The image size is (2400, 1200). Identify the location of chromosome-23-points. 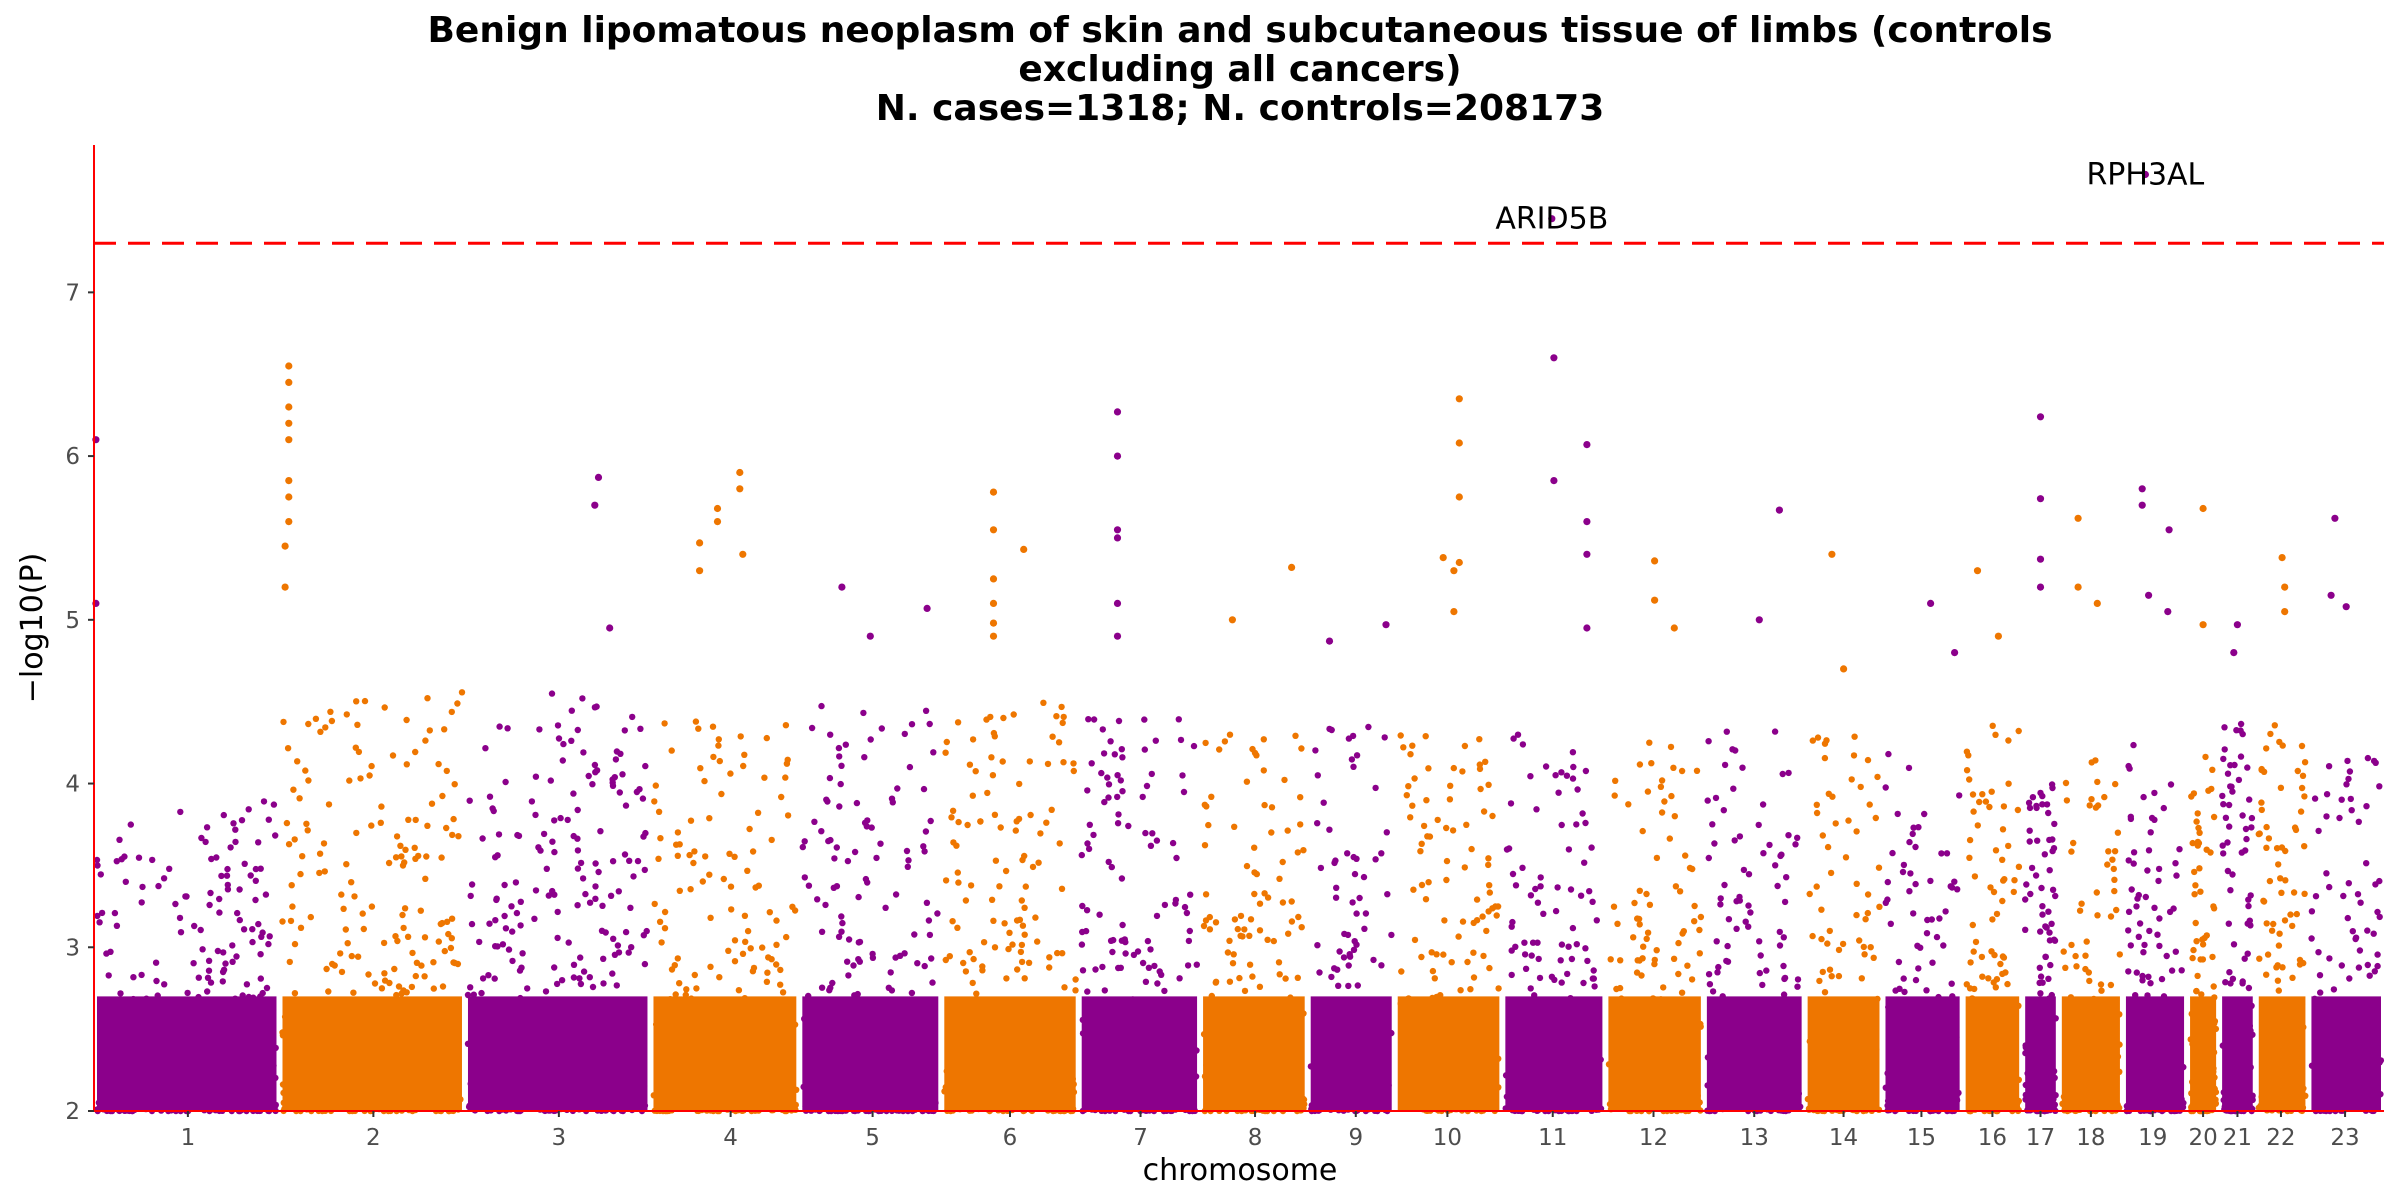
(2346, 814).